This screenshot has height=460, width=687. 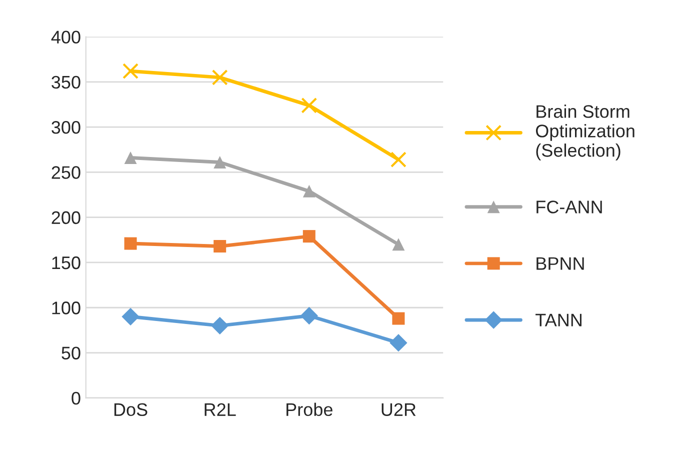 What do you see at coordinates (559, 320) in the screenshot?
I see `legend-label: TANN` at bounding box center [559, 320].